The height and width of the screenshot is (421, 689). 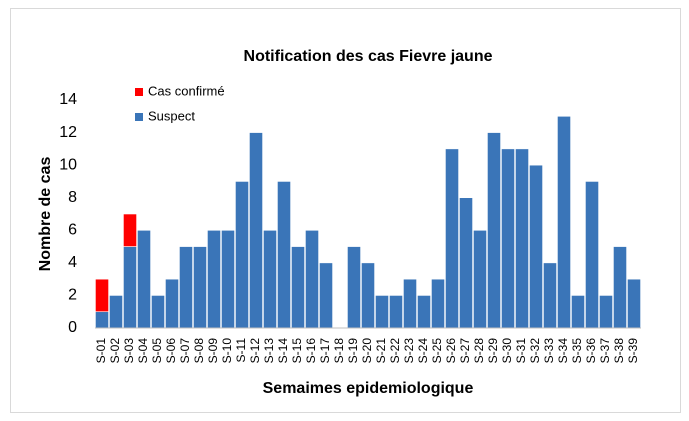 I want to click on x-tick-label: S-27, so click(x=465, y=351).